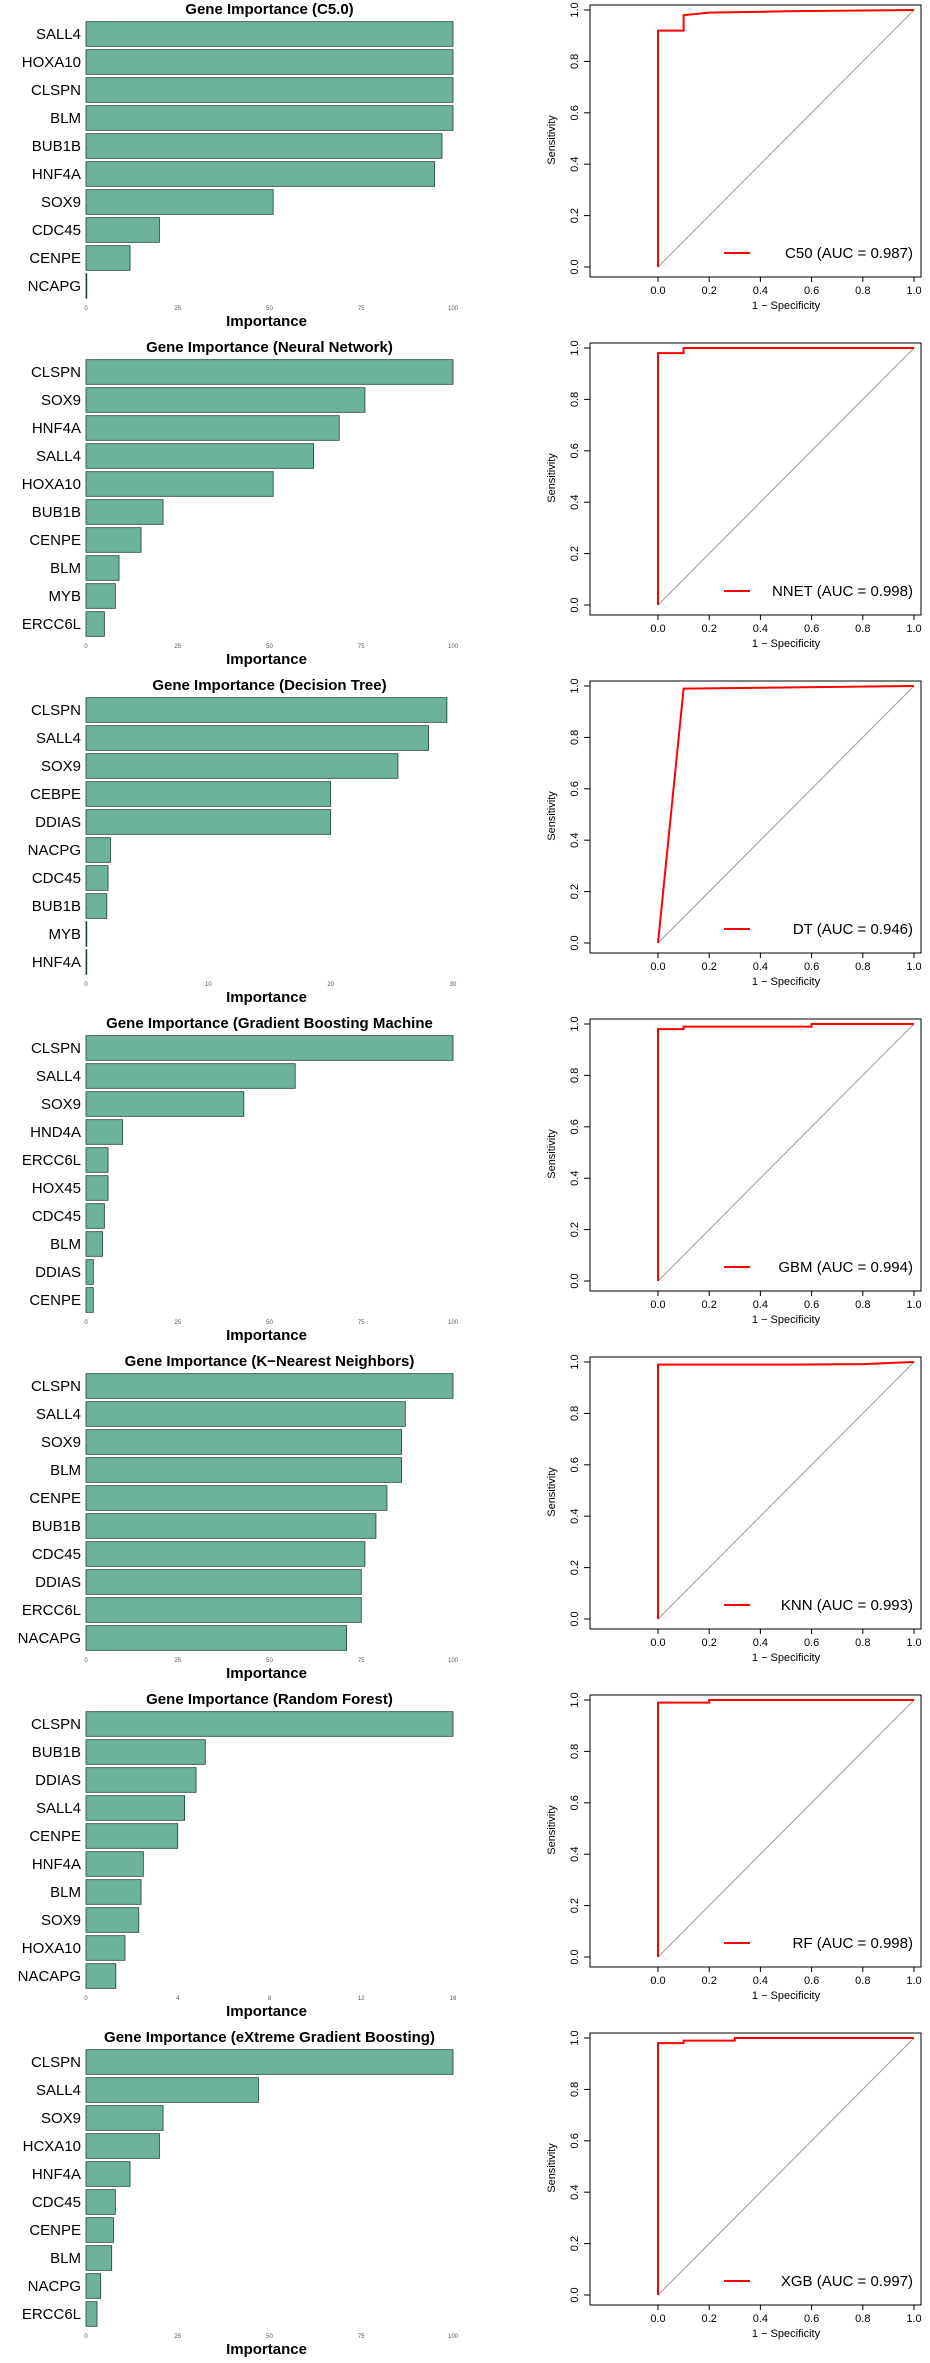 The height and width of the screenshot is (2363, 930). I want to click on legend-label: KNN (AUC = 0.993), so click(847, 1605).